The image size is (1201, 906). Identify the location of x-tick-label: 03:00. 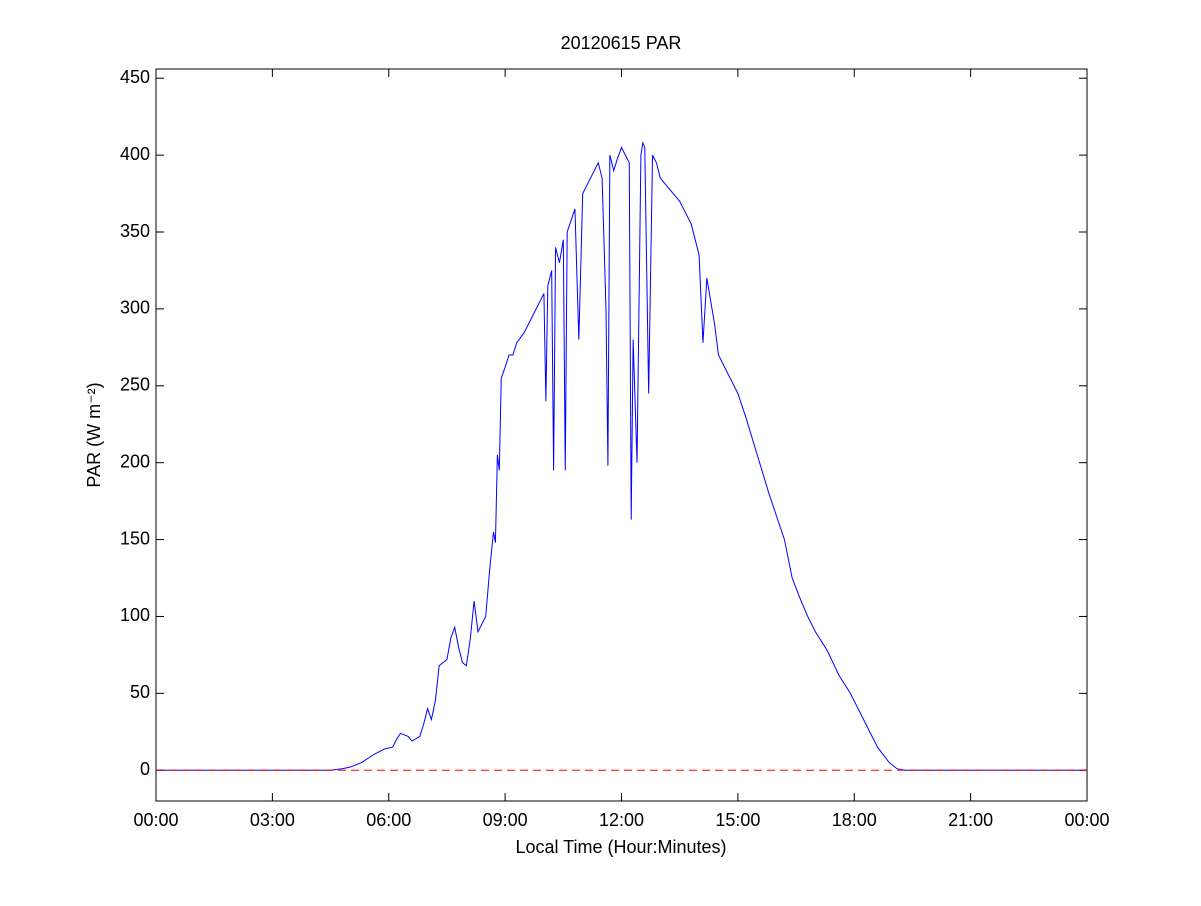
(272, 820).